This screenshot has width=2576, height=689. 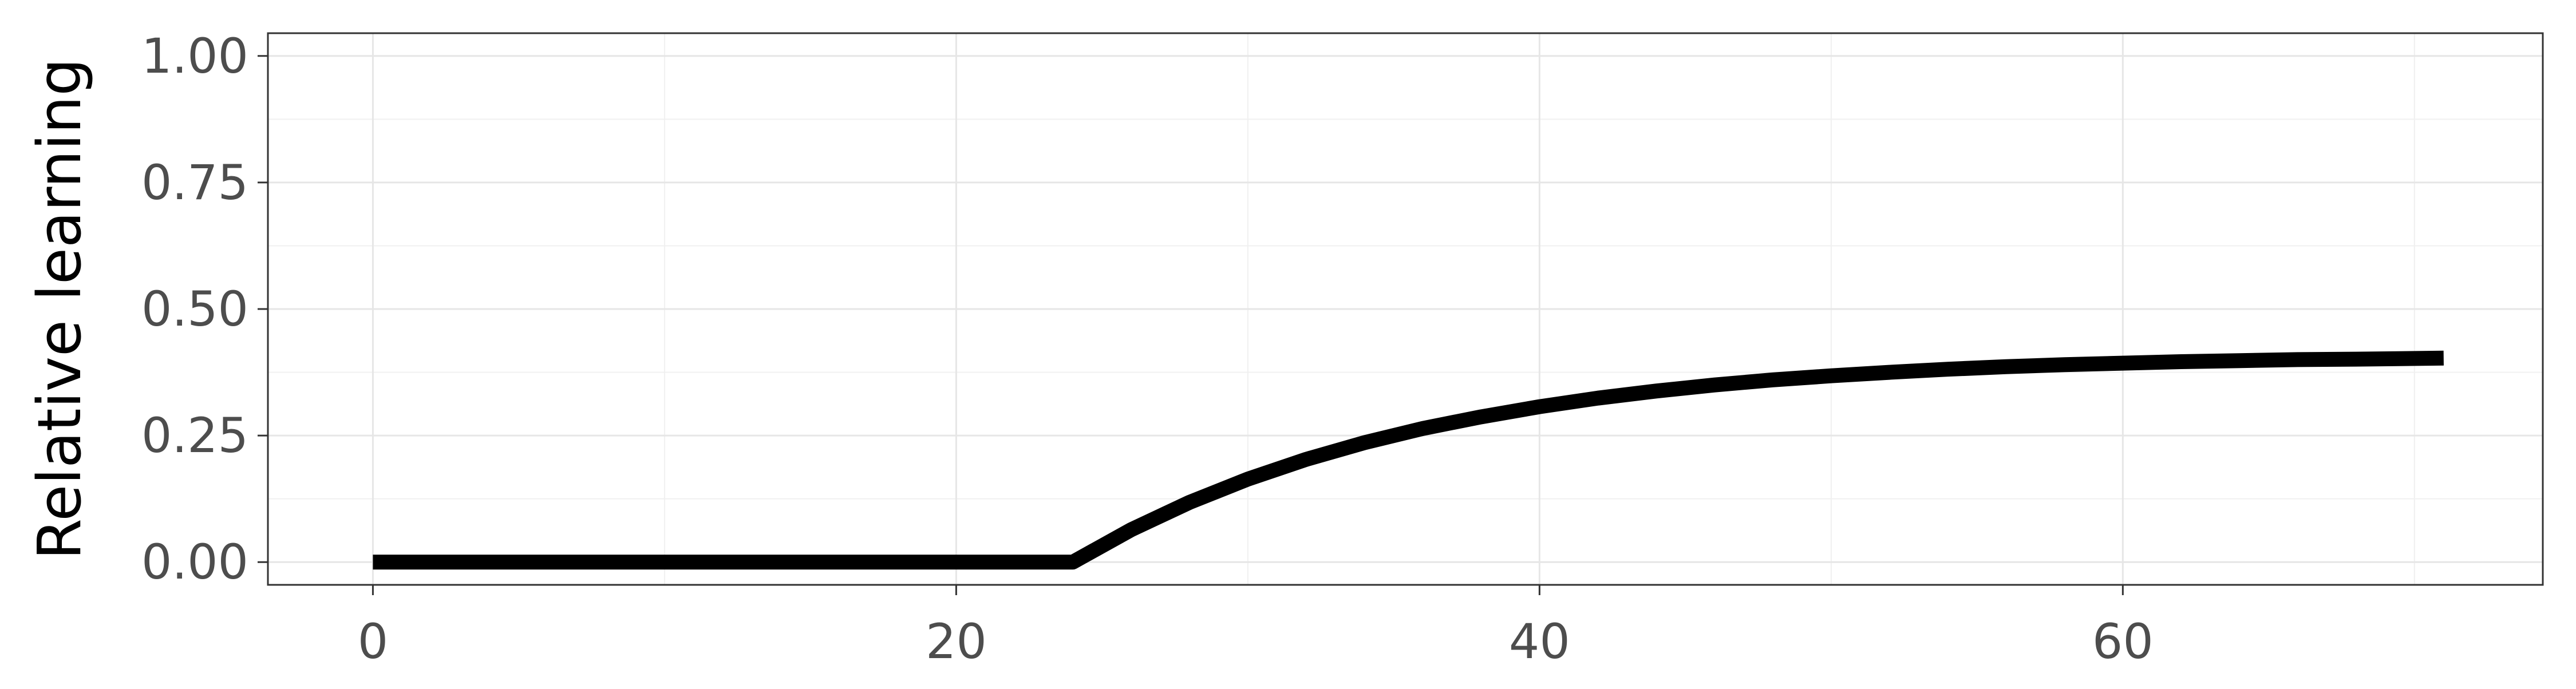 What do you see at coordinates (1256, 627) in the screenshot?
I see `x-axis: 0 20 40 60` at bounding box center [1256, 627].